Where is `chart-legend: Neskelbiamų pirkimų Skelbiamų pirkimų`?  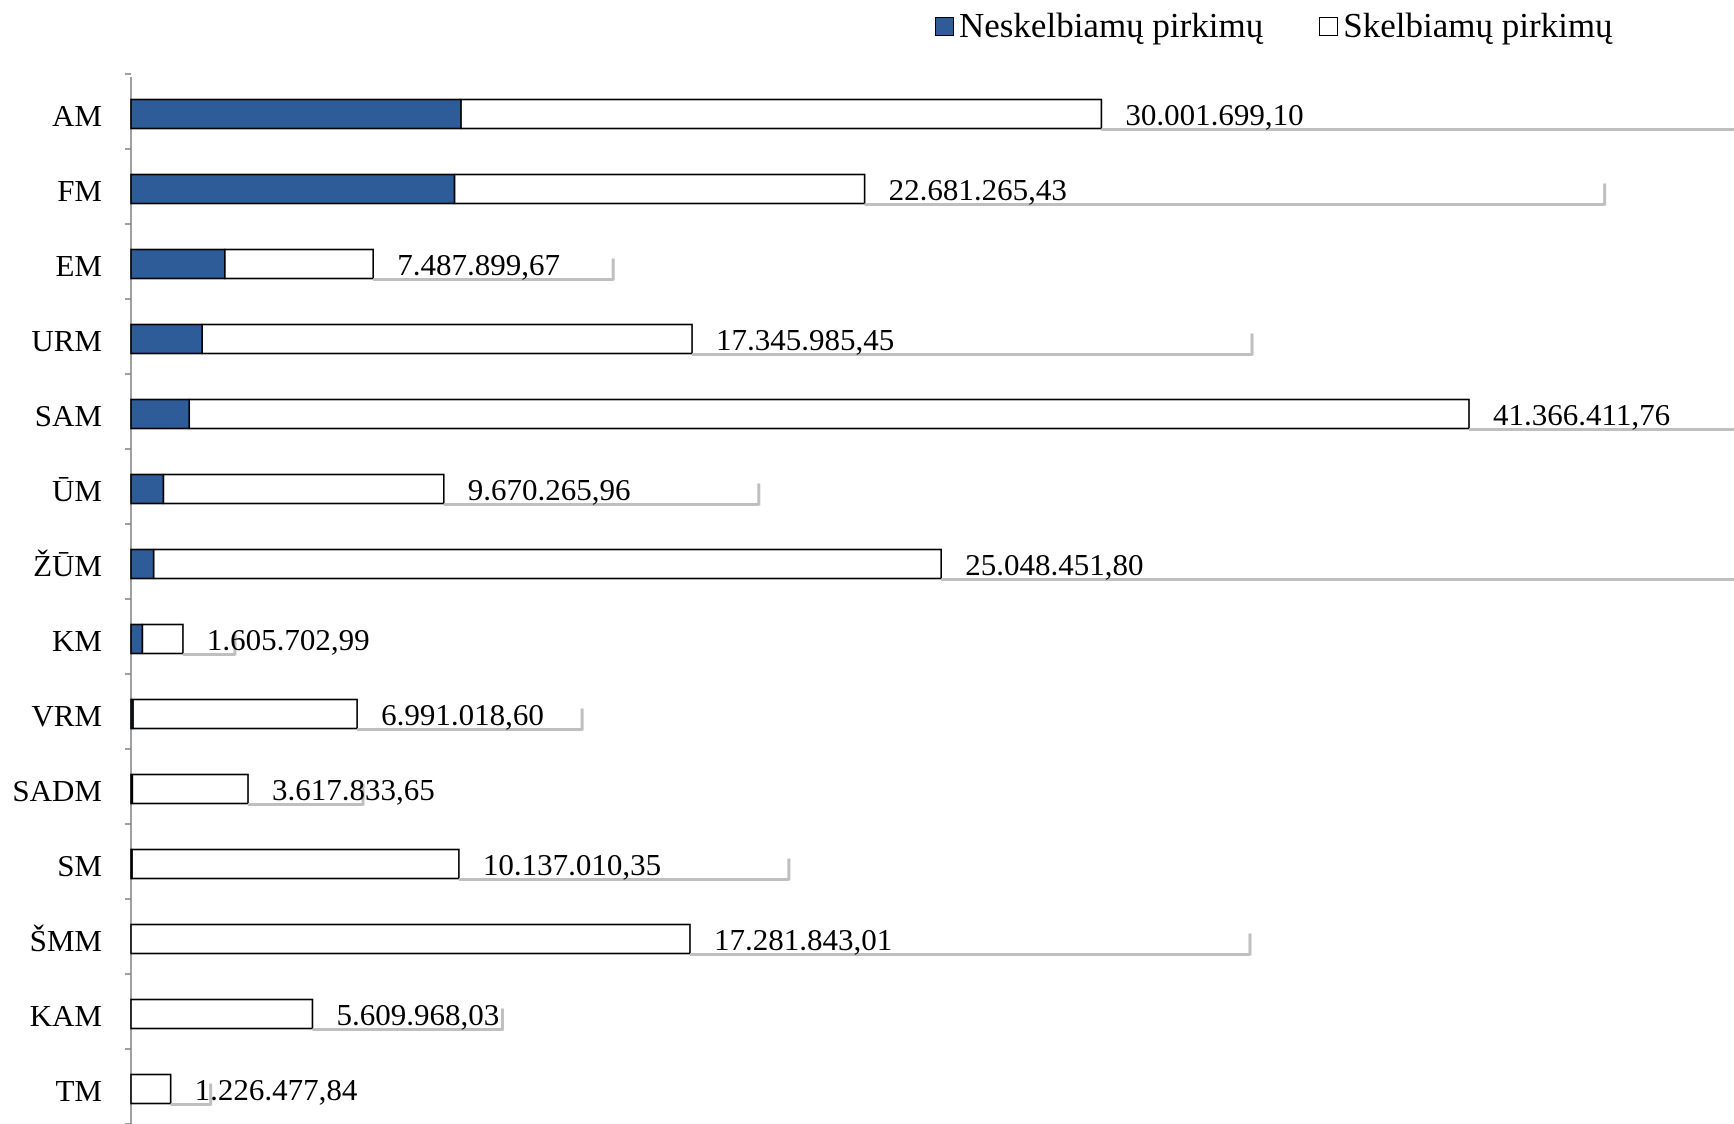
chart-legend: Neskelbiamų pirkimų Skelbiamų pirkimų is located at coordinates (1274, 26).